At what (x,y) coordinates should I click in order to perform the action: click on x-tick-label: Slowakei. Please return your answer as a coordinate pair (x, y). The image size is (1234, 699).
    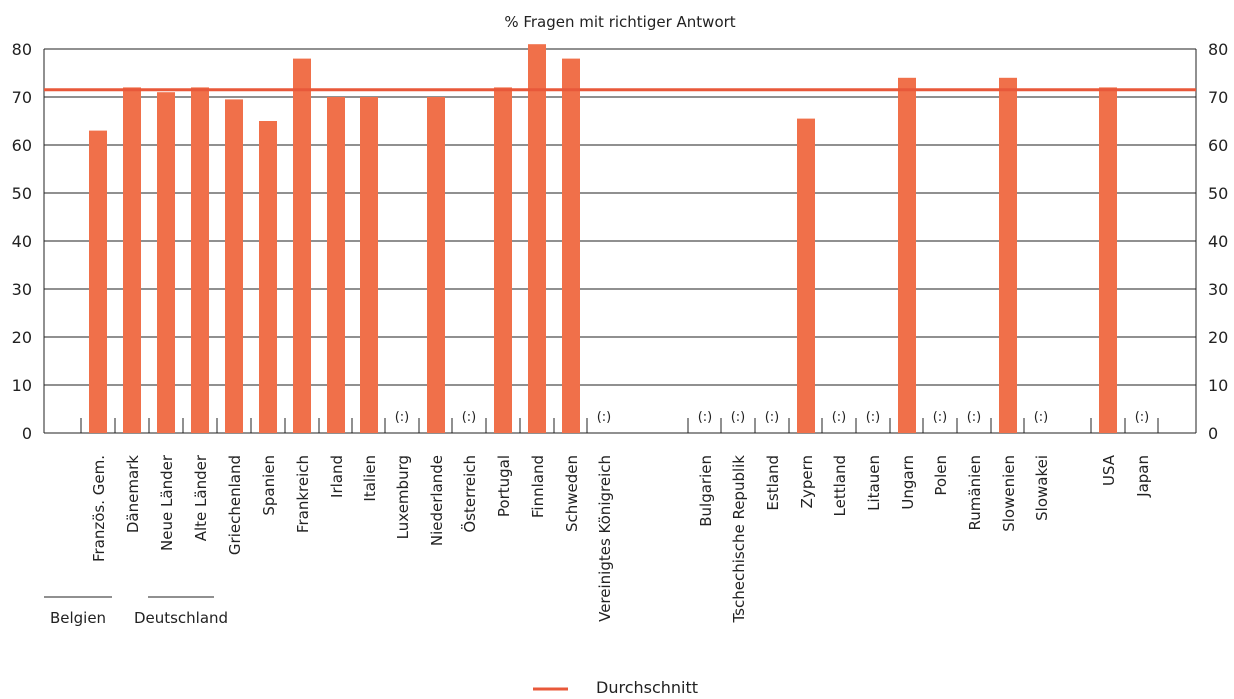
    Looking at the image, I should click on (1042, 488).